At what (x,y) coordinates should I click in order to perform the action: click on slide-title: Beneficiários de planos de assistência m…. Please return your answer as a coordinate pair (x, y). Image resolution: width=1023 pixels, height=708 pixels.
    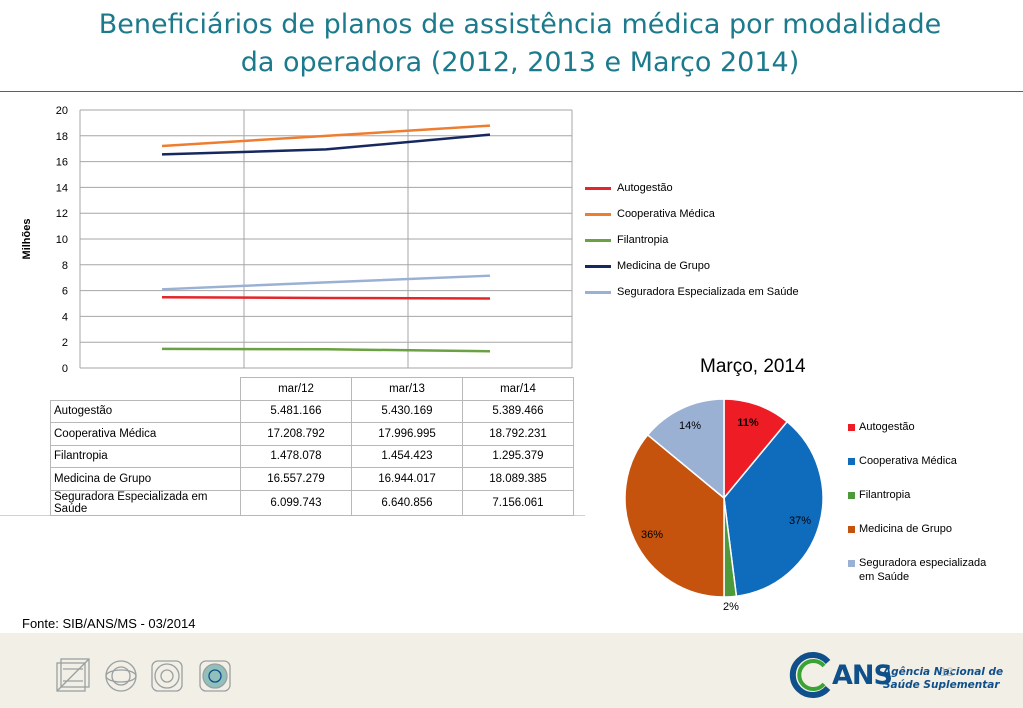
    Looking at the image, I should click on (520, 44).